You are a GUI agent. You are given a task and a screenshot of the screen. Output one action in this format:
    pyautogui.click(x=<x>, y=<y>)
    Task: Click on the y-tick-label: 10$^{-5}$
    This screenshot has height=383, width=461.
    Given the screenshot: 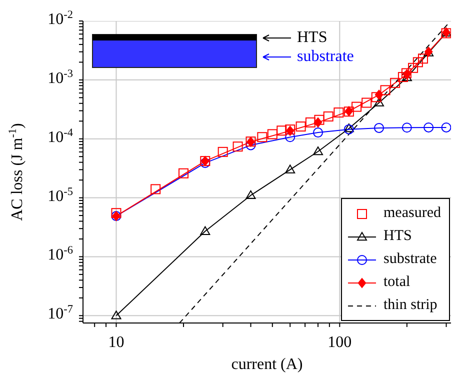 What is the action you would take?
    pyautogui.click(x=61, y=195)
    